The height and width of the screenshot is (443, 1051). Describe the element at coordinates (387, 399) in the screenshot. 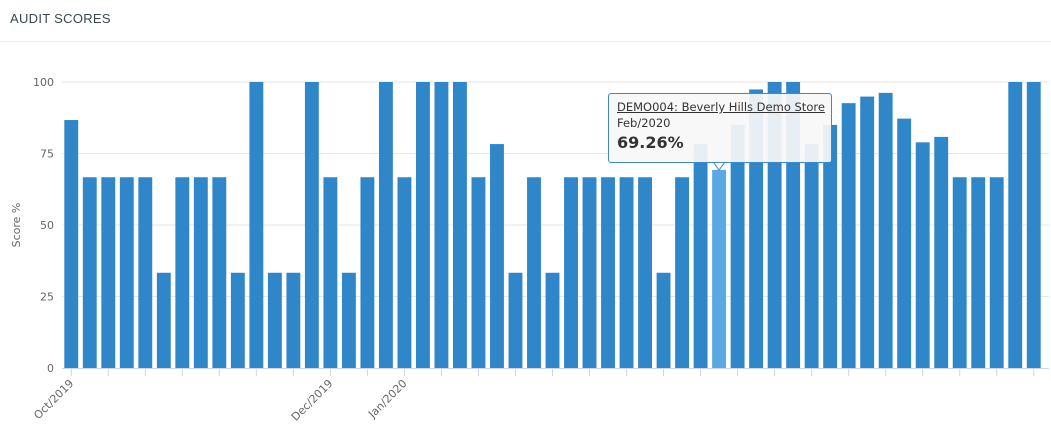

I see `x-tick-label: Jan/2020` at that location.